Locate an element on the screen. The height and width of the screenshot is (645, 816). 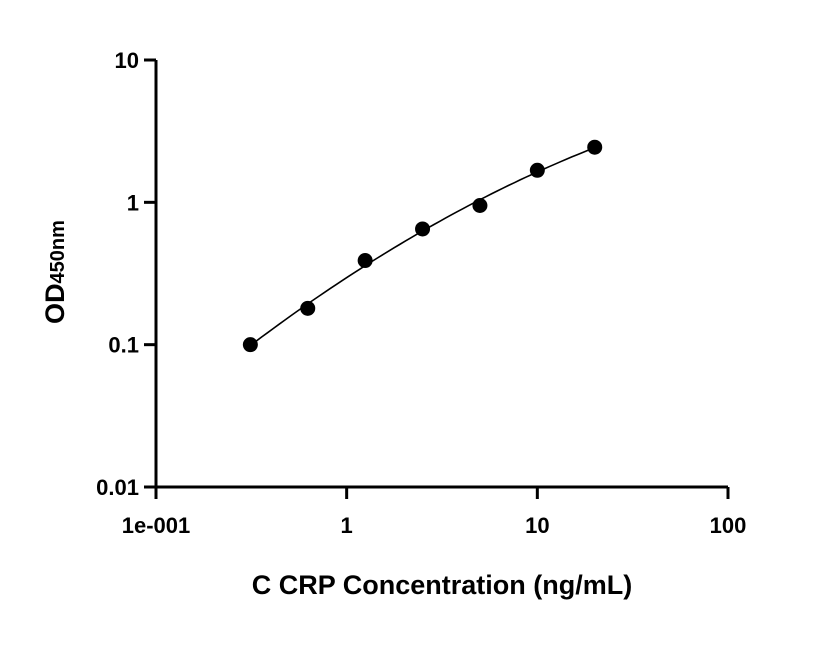
y-tick-label: 1 is located at coordinates (133, 202).